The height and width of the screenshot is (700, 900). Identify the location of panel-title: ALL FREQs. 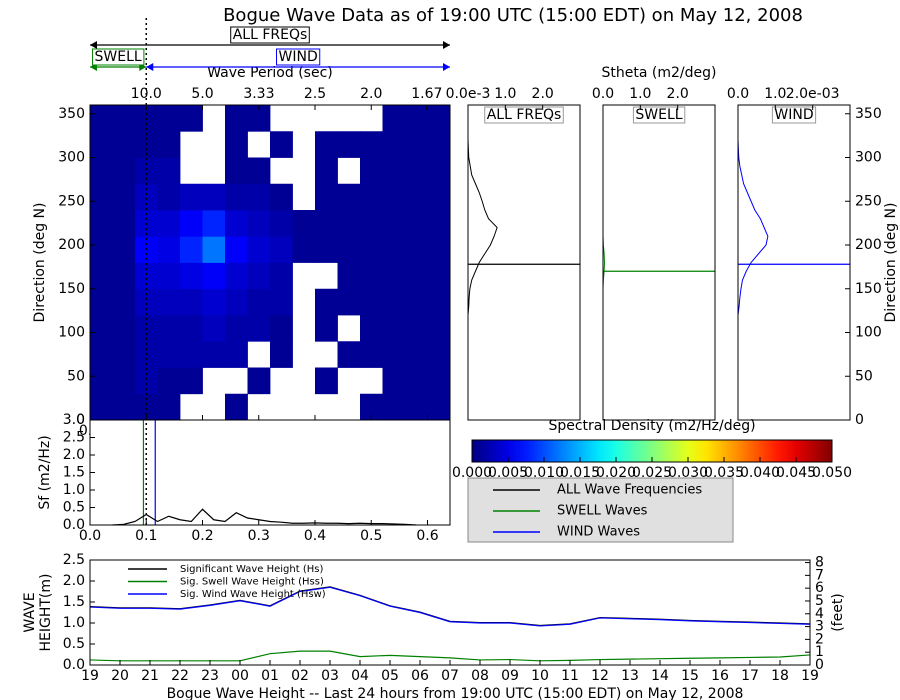
(524, 115).